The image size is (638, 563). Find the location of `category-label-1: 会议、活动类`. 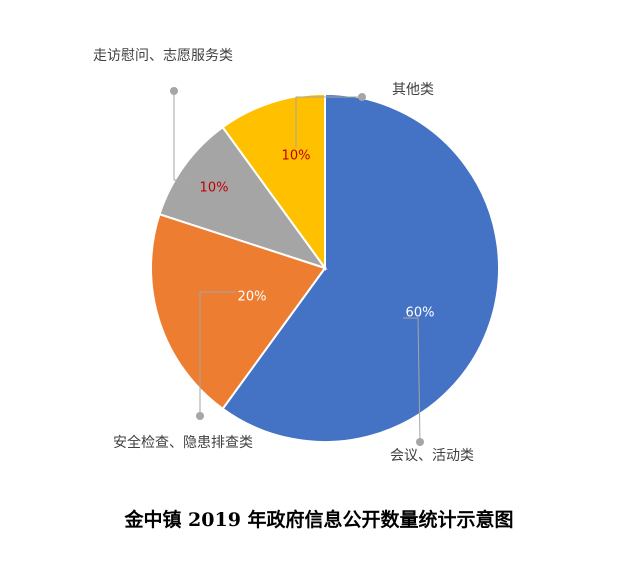

category-label-1: 会议、活动类 is located at coordinates (432, 456).